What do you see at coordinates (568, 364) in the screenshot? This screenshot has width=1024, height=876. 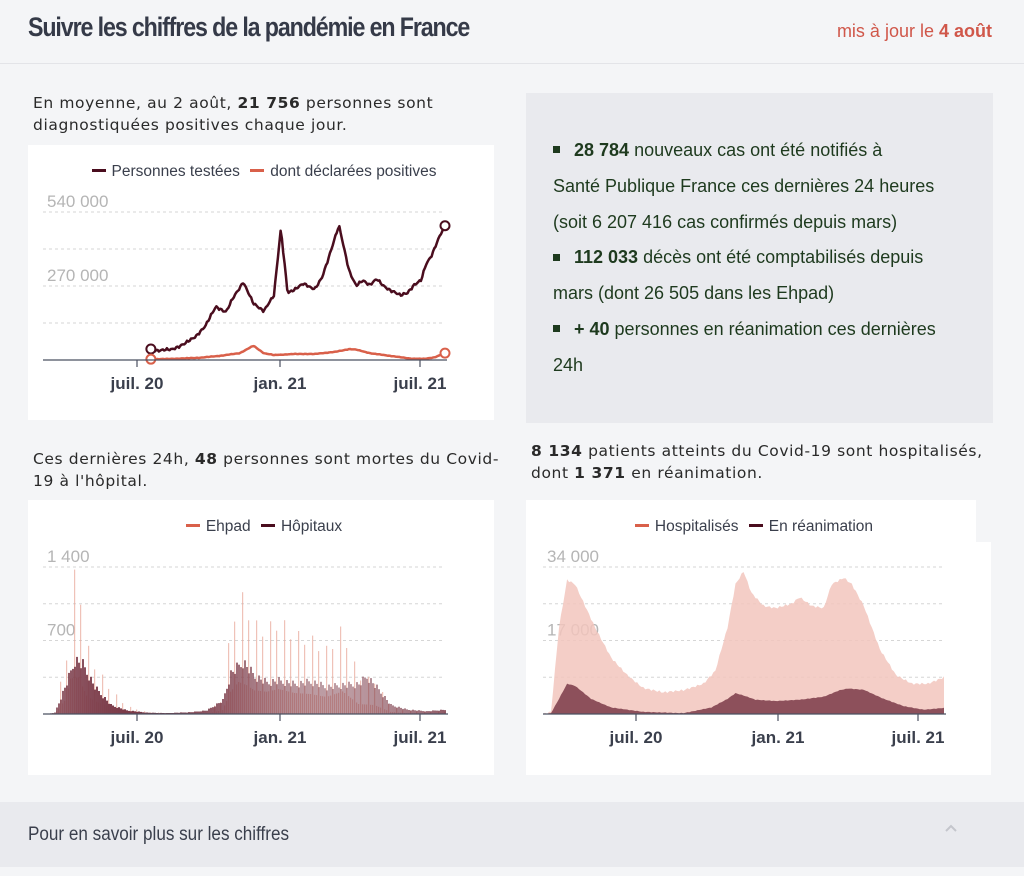 I see `info-icu-line2: 24h` at bounding box center [568, 364].